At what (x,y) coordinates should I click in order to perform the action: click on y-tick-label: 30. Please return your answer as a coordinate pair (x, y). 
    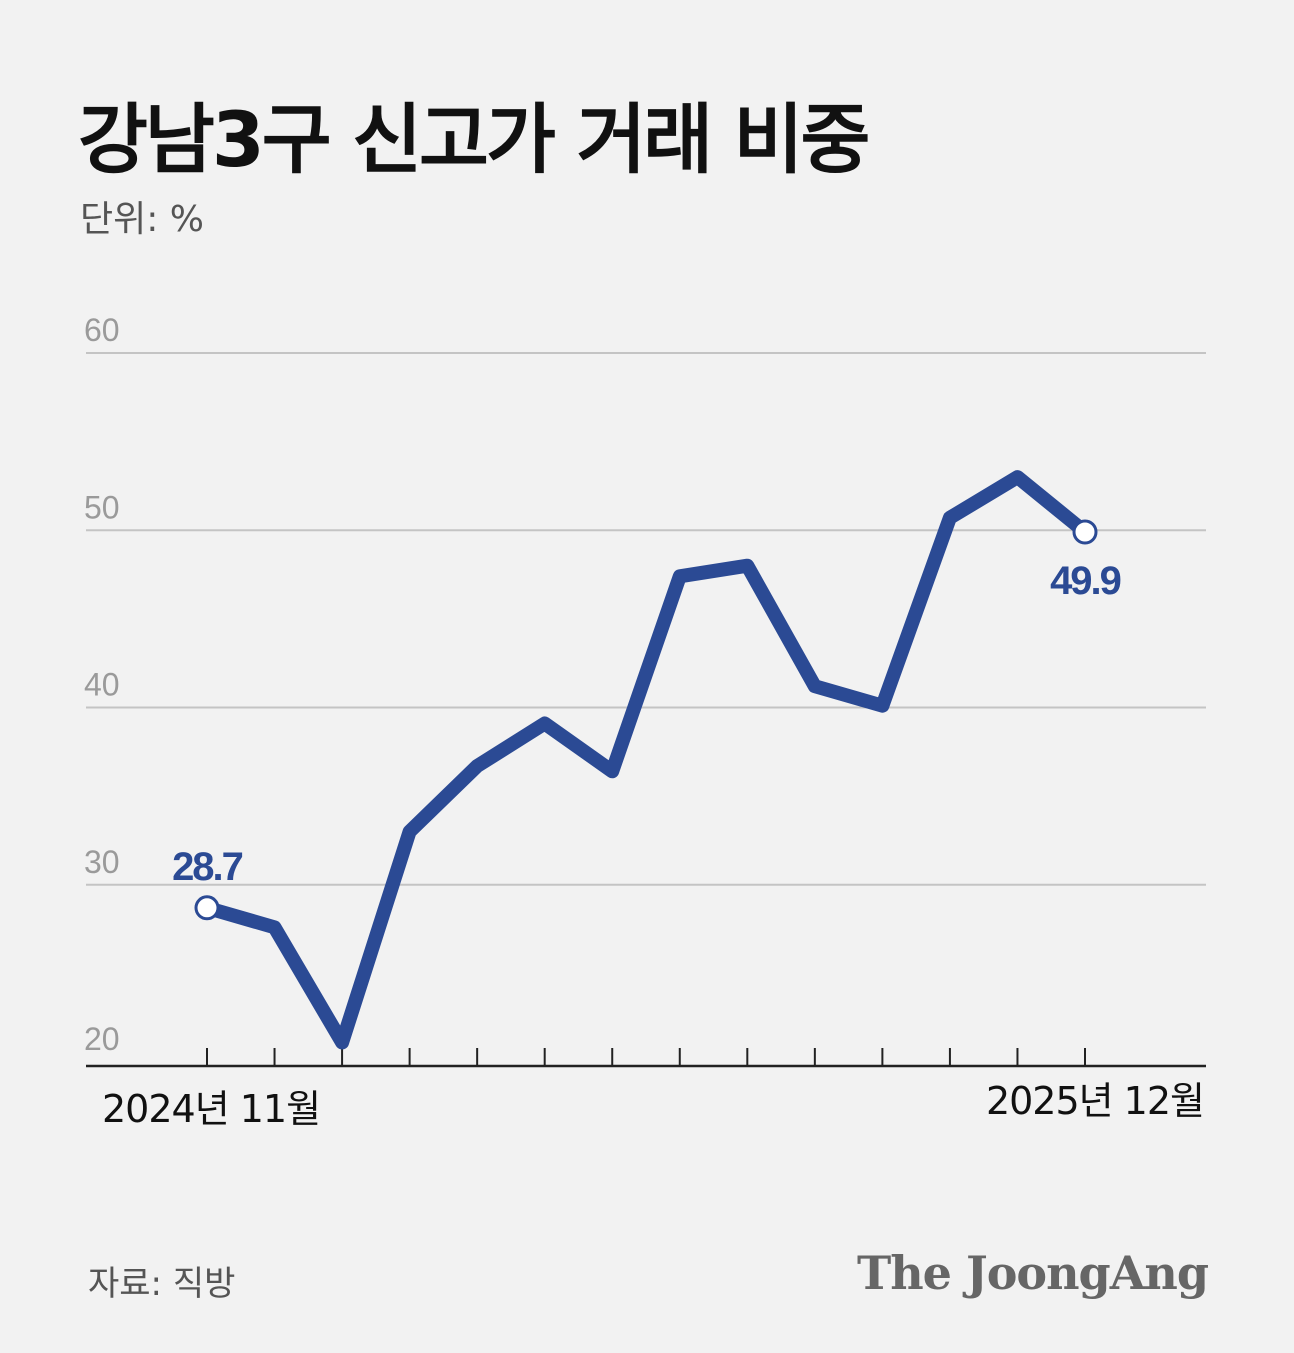
    Looking at the image, I should click on (102, 862).